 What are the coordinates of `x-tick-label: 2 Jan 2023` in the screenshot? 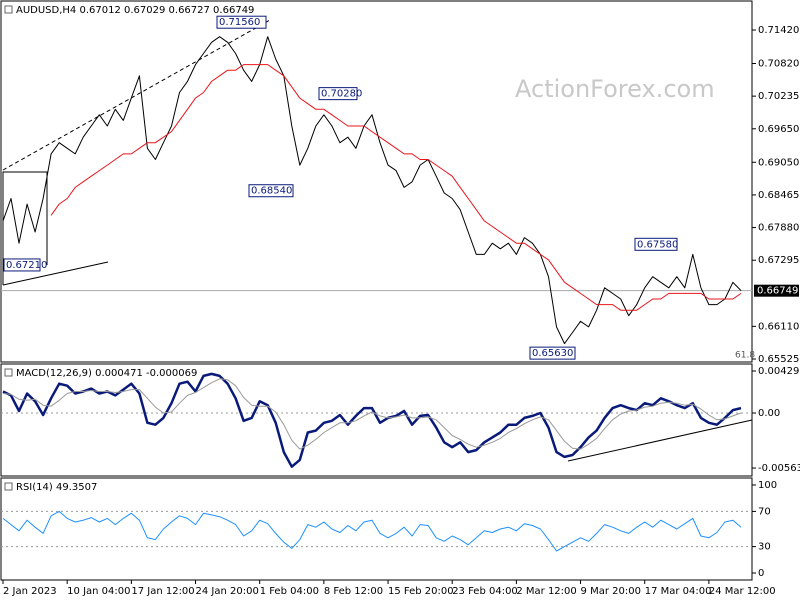 It's located at (30, 591).